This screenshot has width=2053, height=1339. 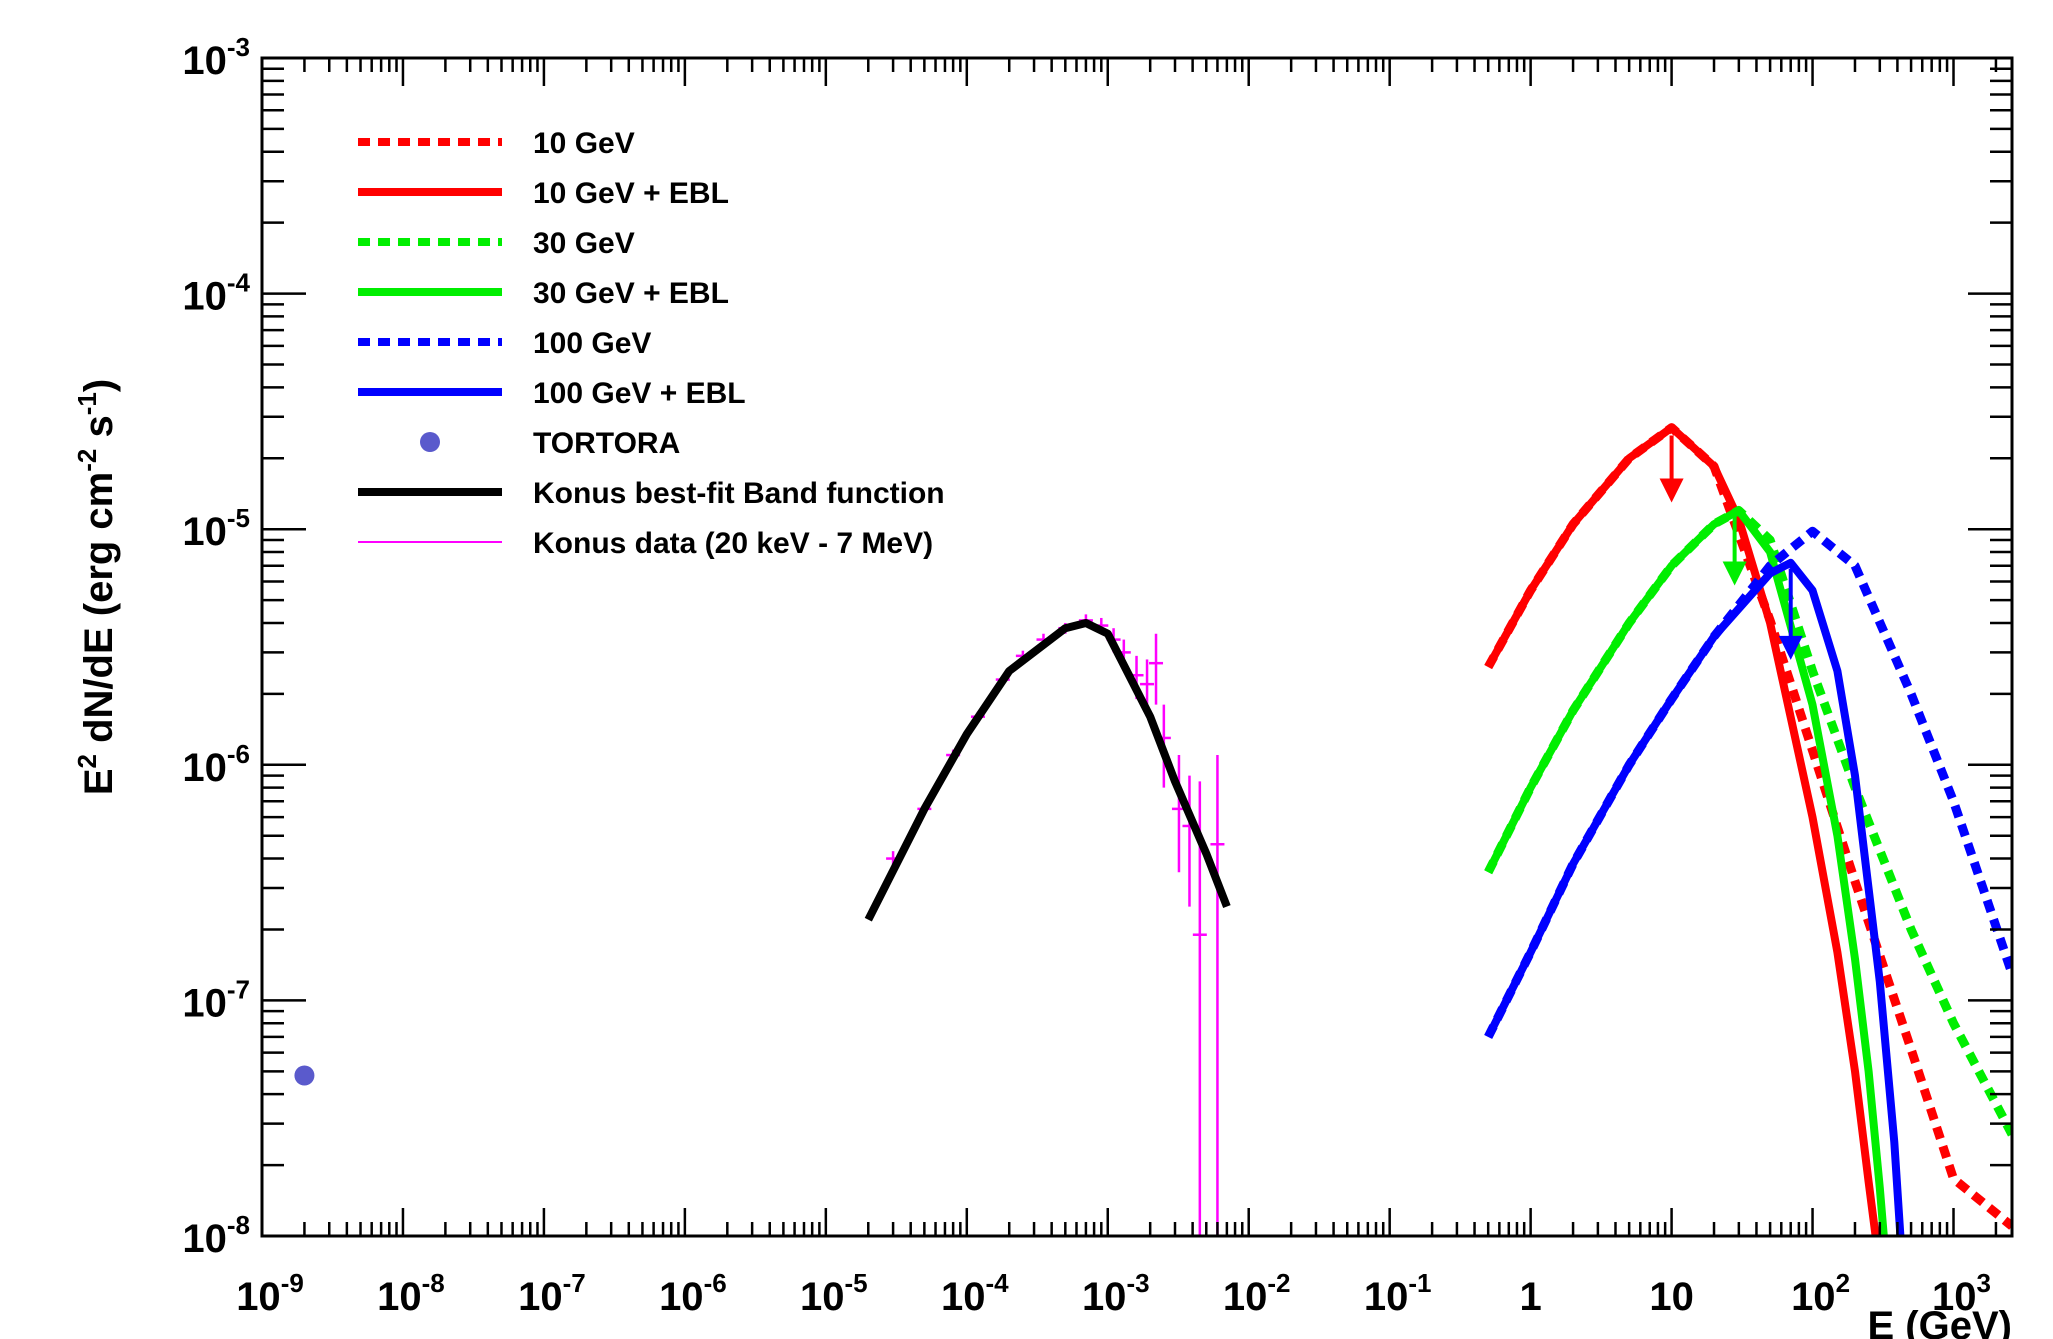 I want to click on y-axis-title: E2 dN/dE (erg cm-2 s-1), so click(x=96, y=587).